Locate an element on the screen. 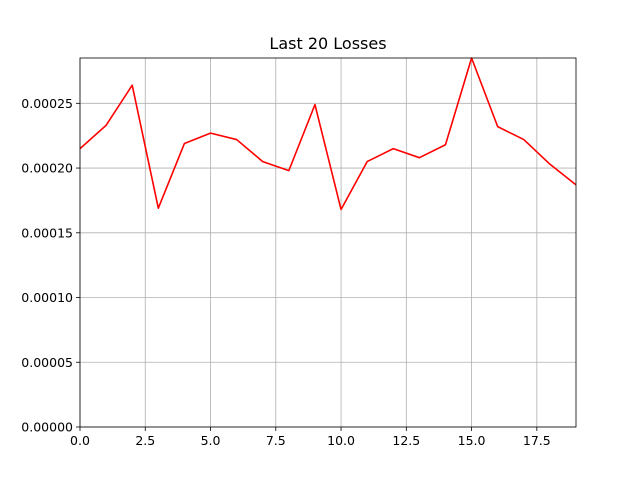  x-tick-label: 2.5 is located at coordinates (145, 440).